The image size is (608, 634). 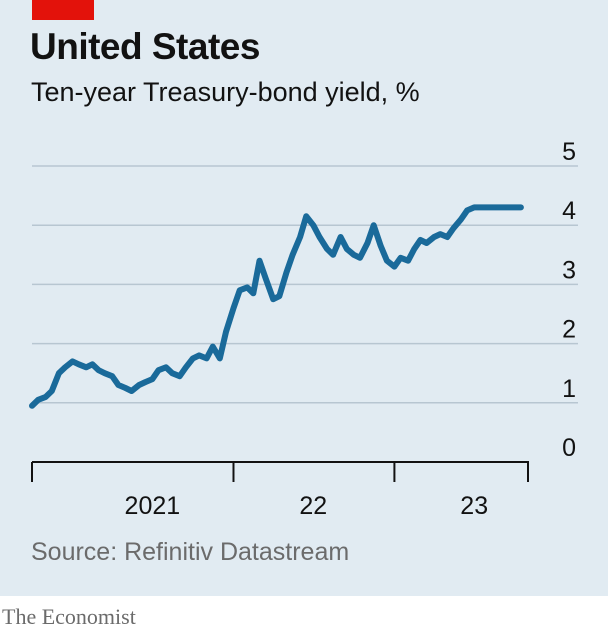 What do you see at coordinates (63, 10) in the screenshot?
I see `brand-tab-icon` at bounding box center [63, 10].